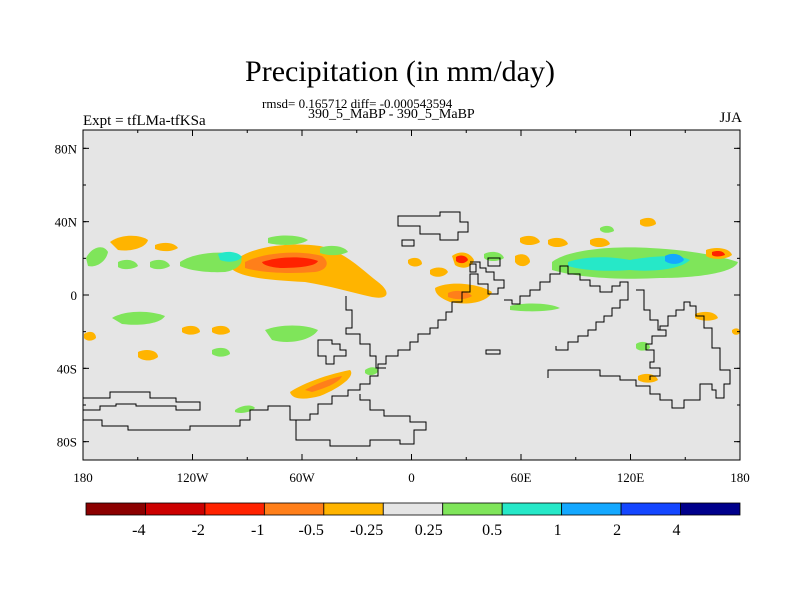 The width and height of the screenshot is (800, 600). What do you see at coordinates (413, 520) in the screenshot?
I see `colorbar: -4 -2 -1 -0.5 -0.25 0.25 0.5 1 2 4` at bounding box center [413, 520].